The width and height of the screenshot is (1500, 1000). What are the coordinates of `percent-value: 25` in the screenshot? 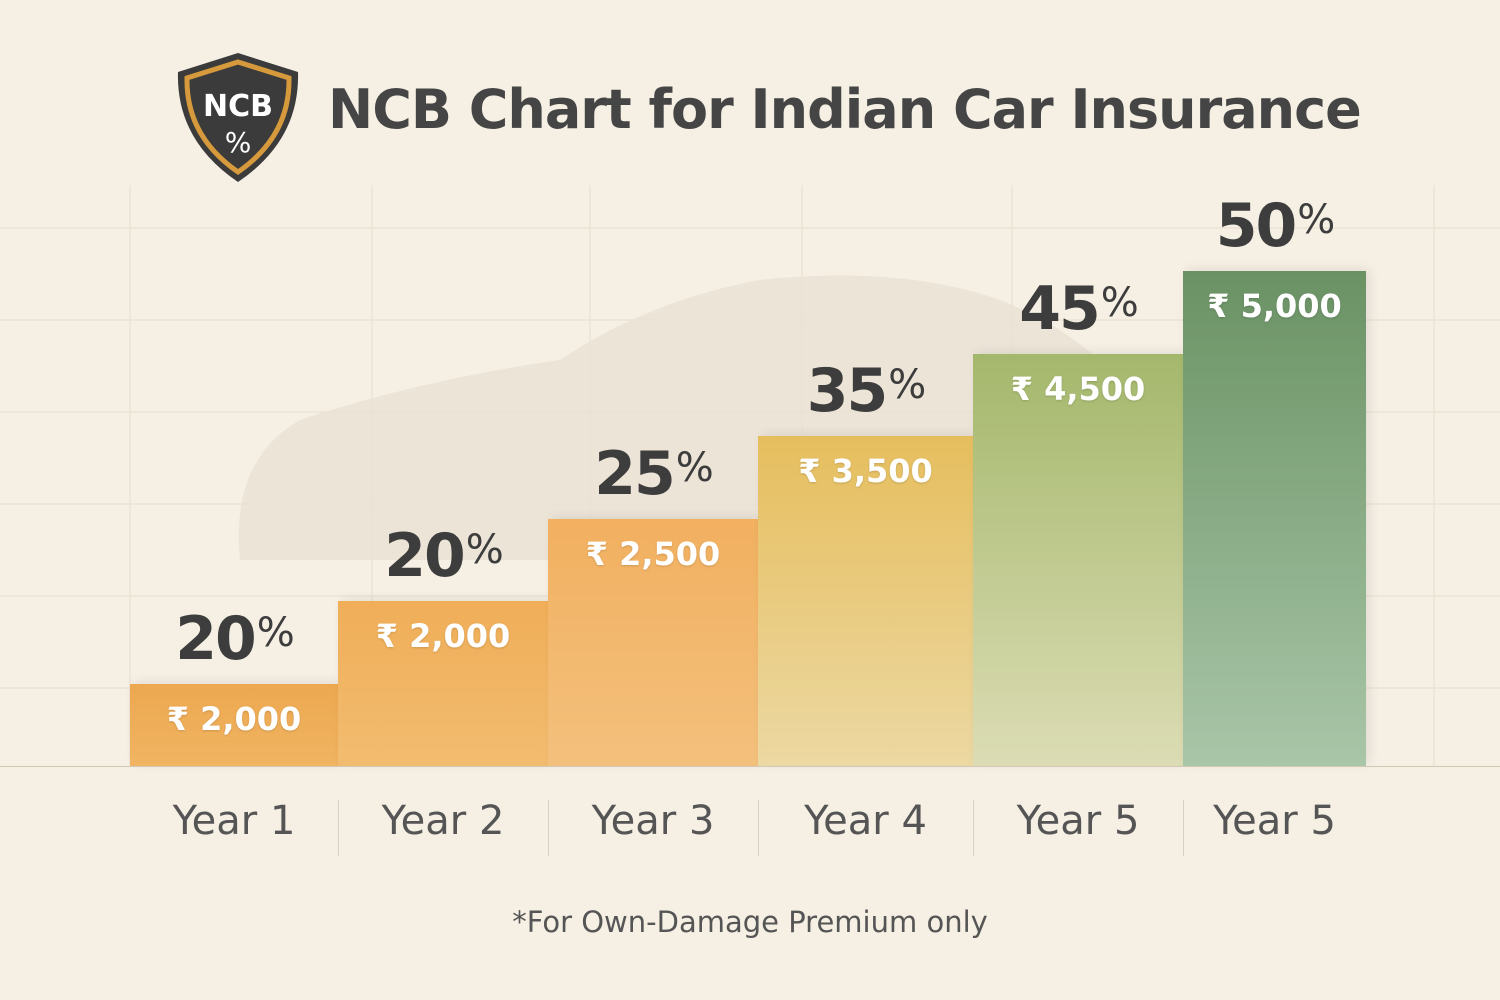 It's located at (634, 473).